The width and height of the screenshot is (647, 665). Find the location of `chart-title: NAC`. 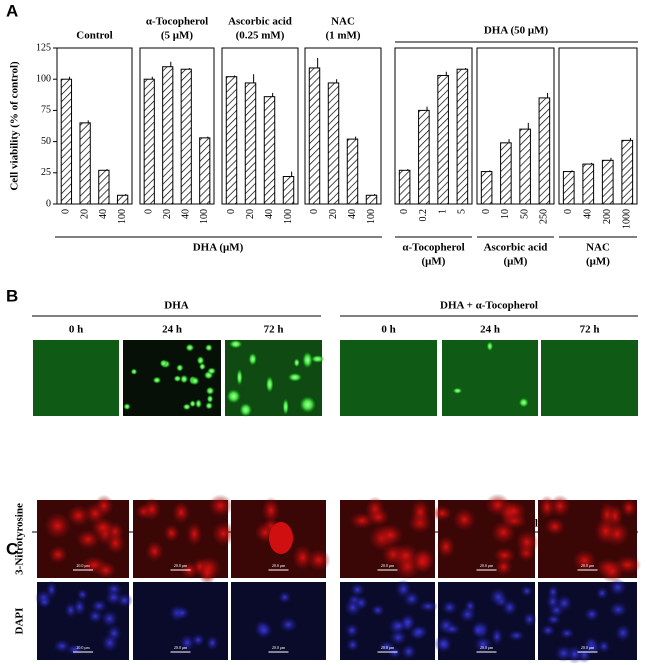

chart-title: NAC is located at coordinates (343, 22).